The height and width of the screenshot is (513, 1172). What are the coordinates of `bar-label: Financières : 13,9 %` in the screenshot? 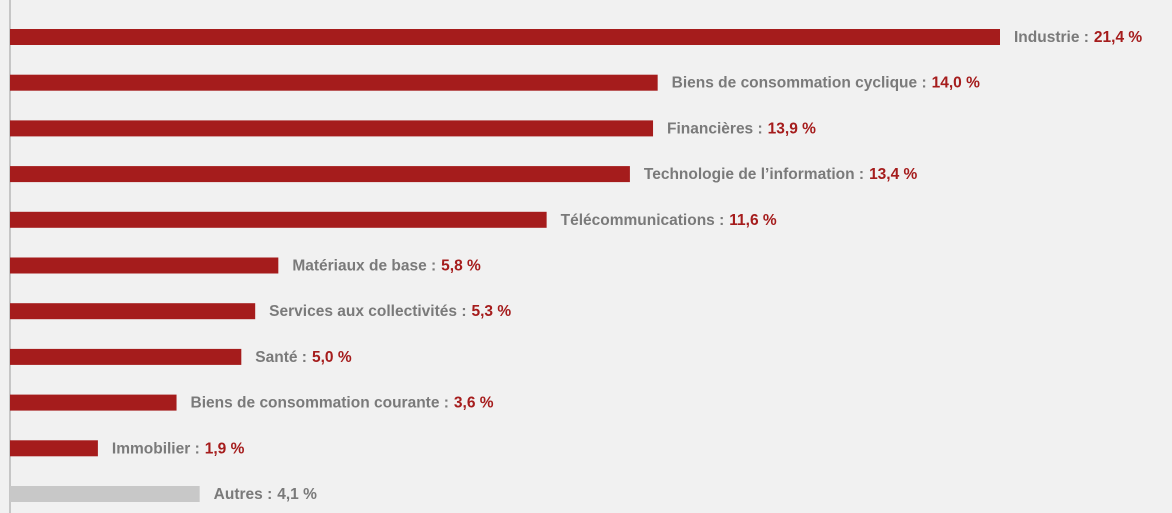 It's located at (741, 128).